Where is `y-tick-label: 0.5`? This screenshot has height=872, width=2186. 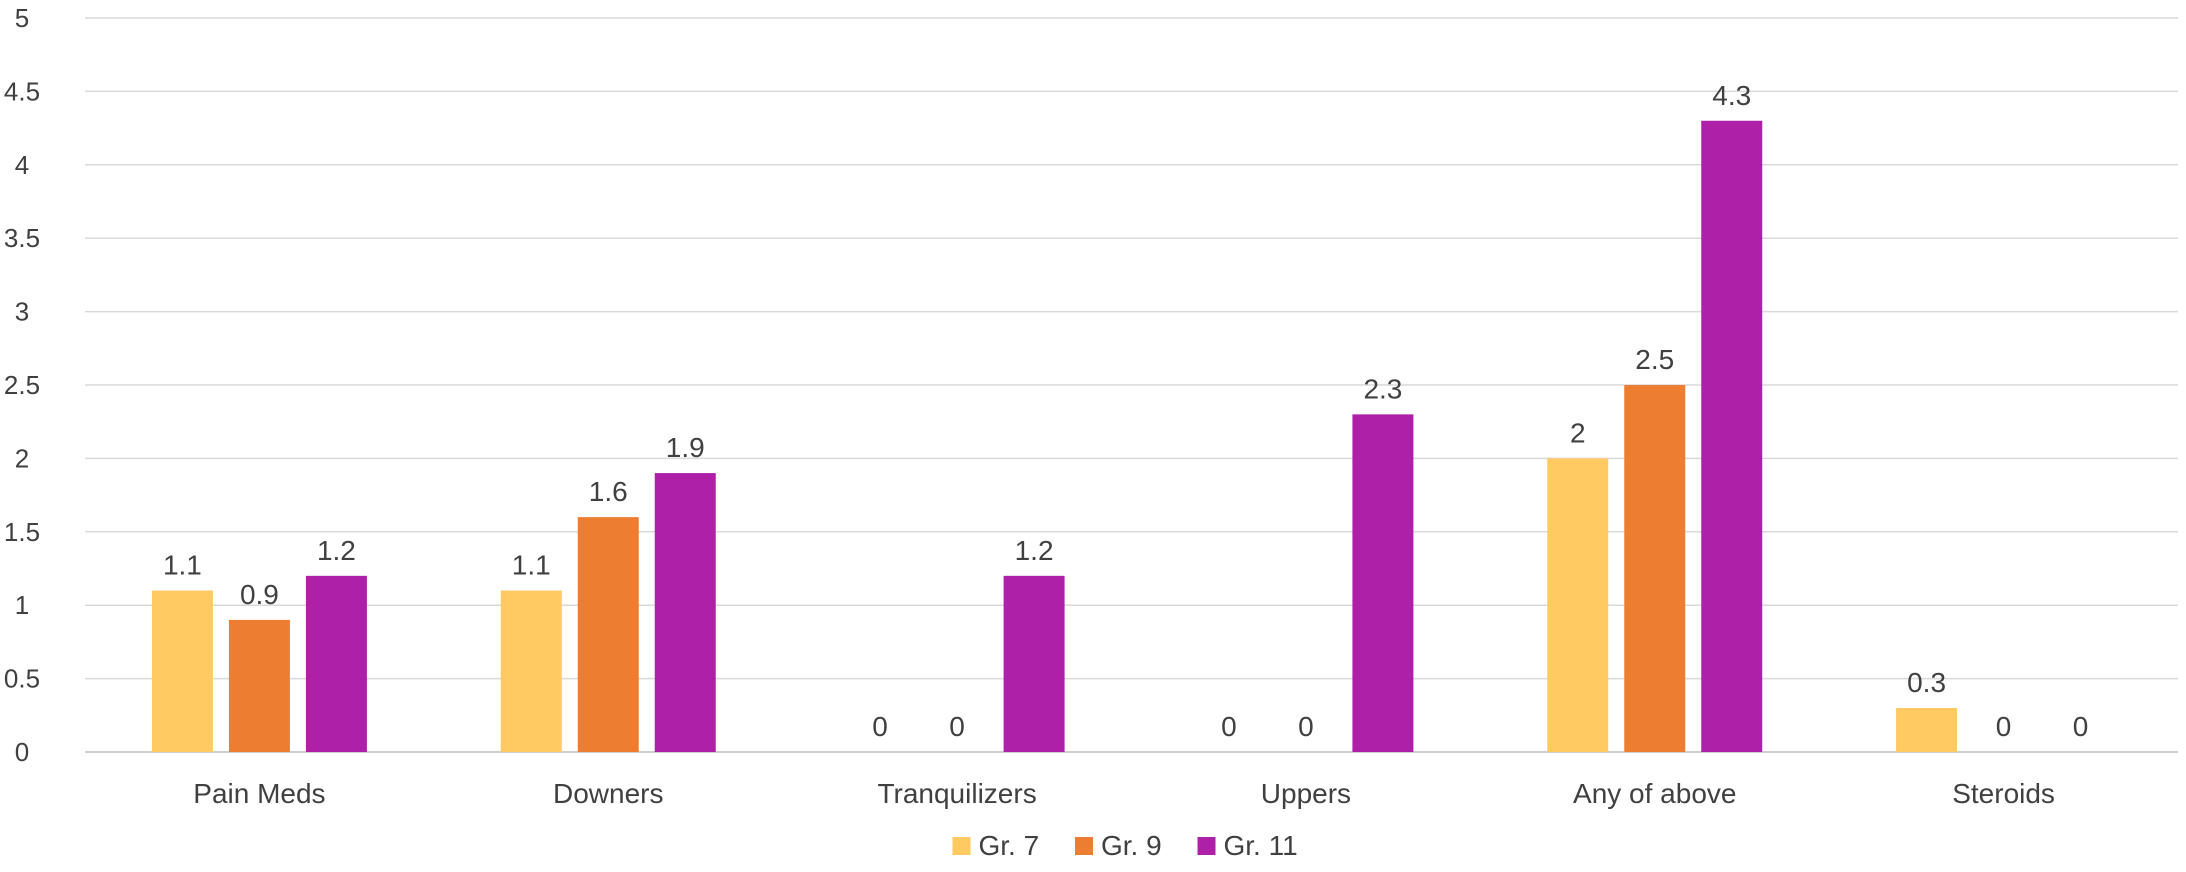
y-tick-label: 0.5 is located at coordinates (22, 679).